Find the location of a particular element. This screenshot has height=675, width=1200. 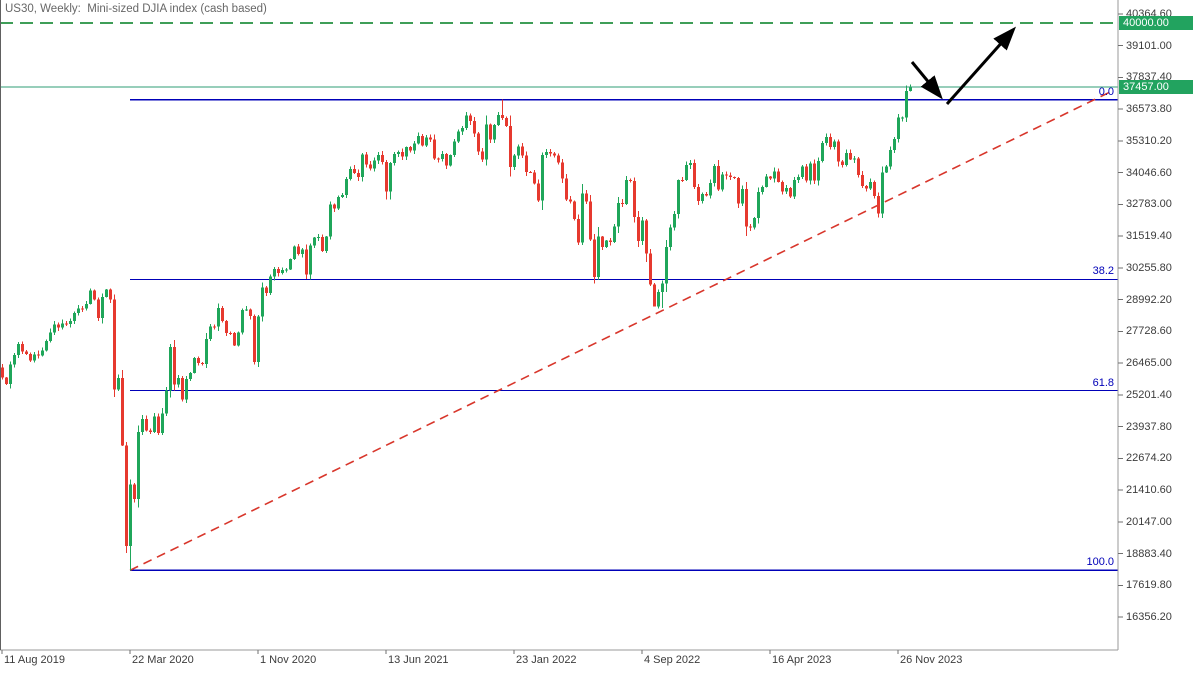

price-axis-label: 34046.60 is located at coordinates (1149, 172).